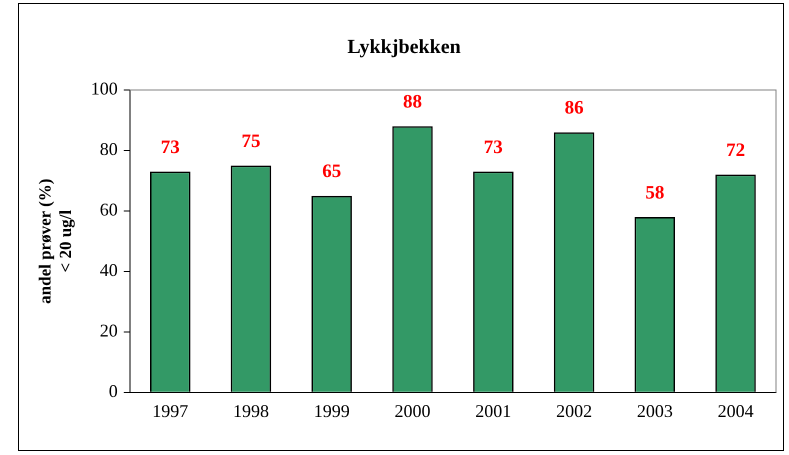 This screenshot has width=789, height=455. I want to click on x-tick-label: 2001, so click(493, 410).